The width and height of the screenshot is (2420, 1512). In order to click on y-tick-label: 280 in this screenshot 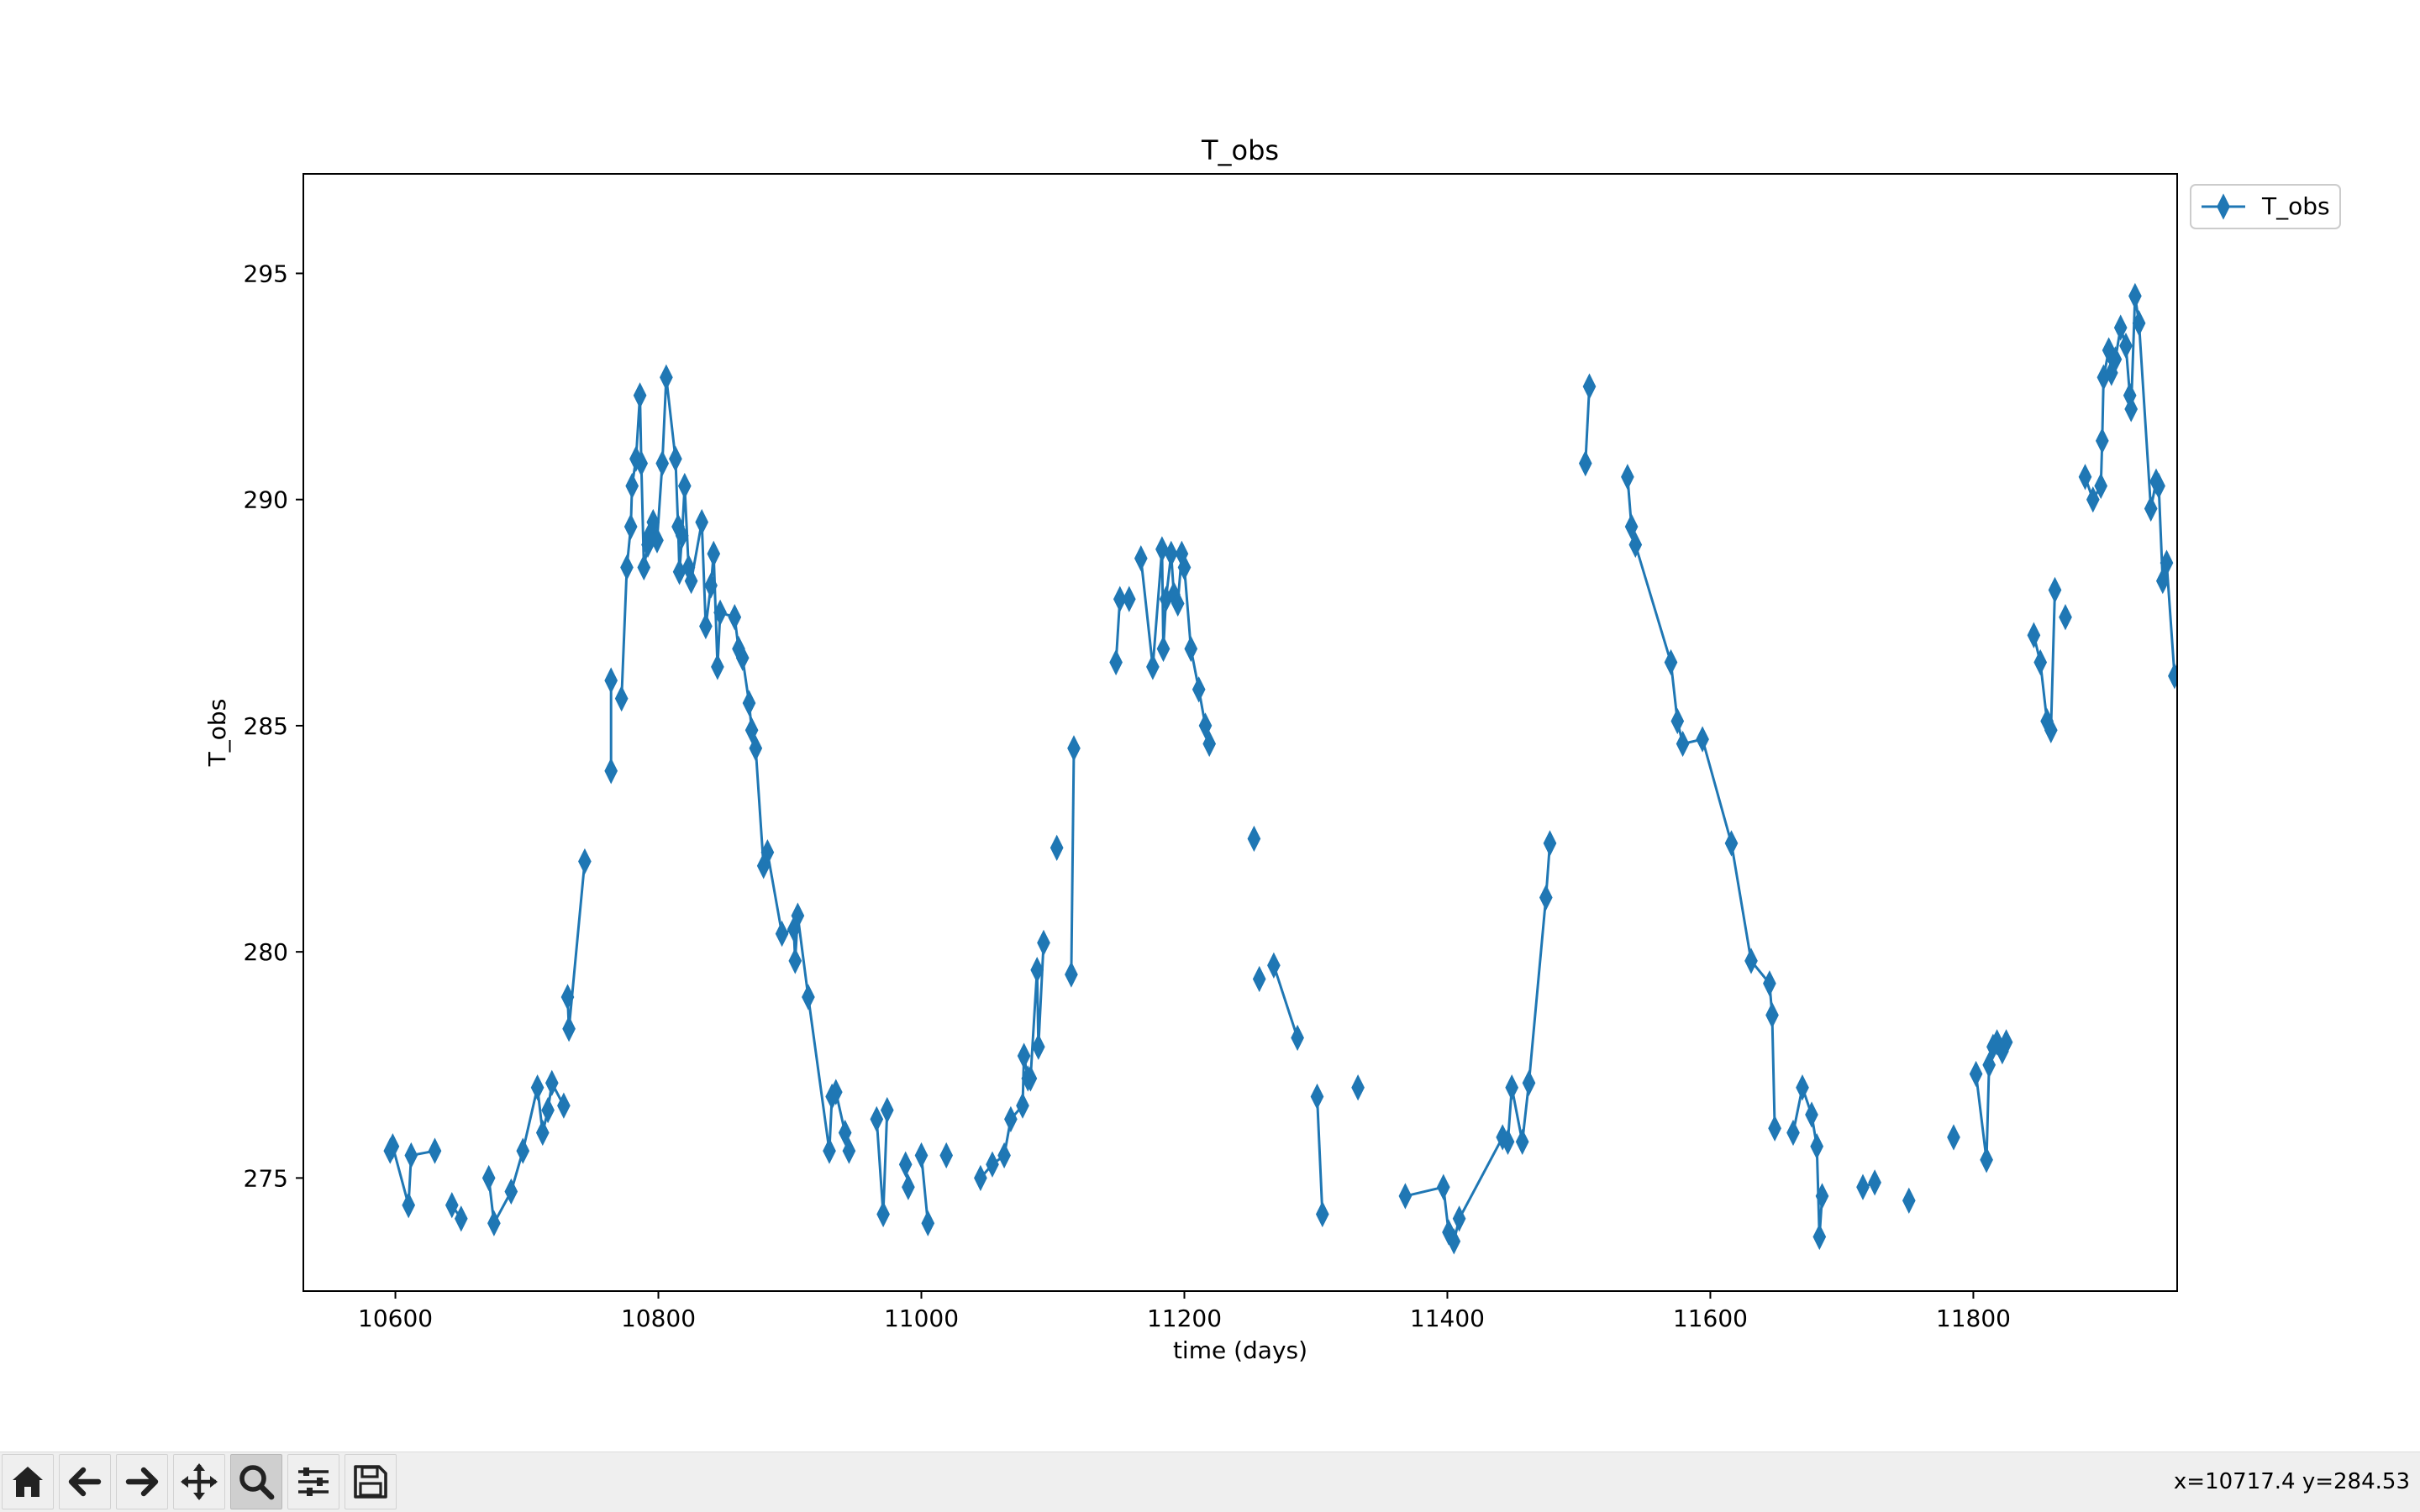, I will do `click(266, 952)`.